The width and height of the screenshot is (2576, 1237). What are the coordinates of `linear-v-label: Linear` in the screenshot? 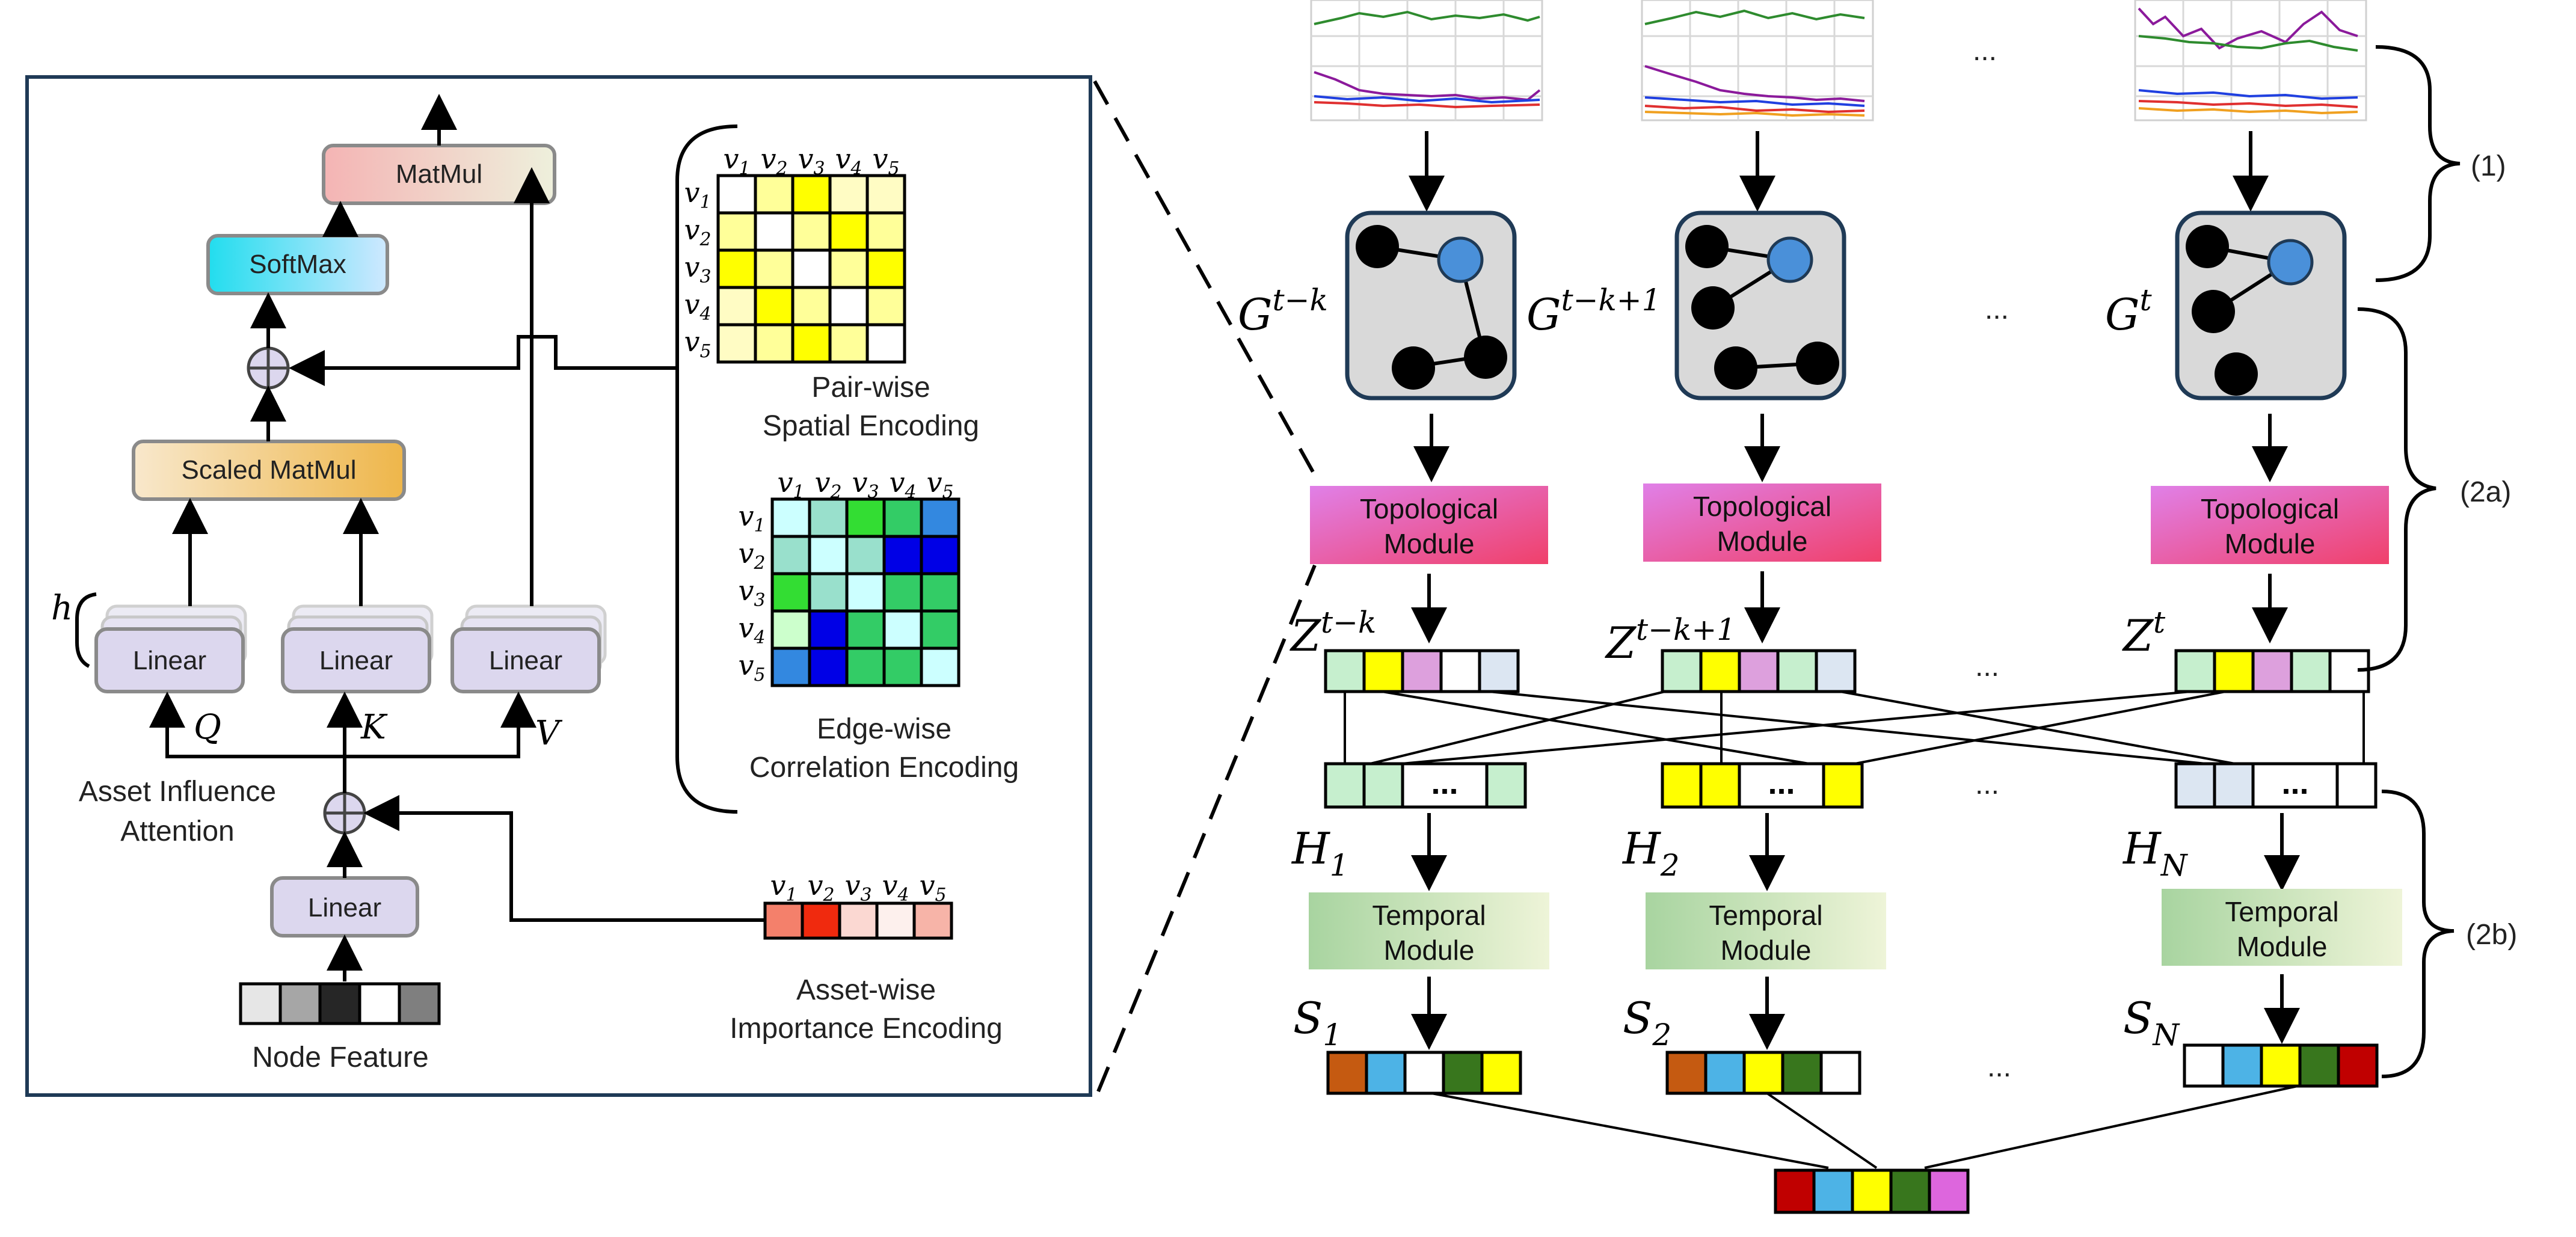 It's located at (526, 660).